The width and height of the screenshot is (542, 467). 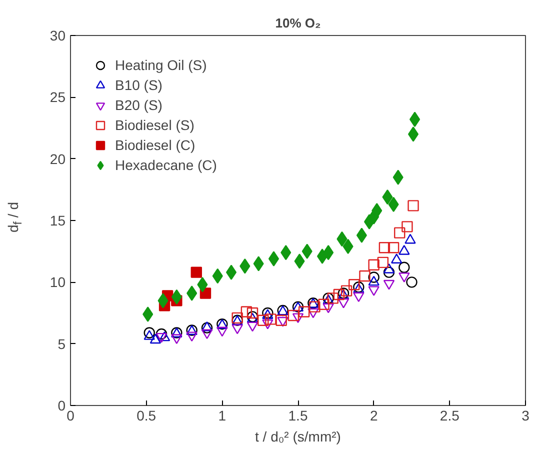 What do you see at coordinates (138, 105) in the screenshot?
I see `legend-label: B20 (S)` at bounding box center [138, 105].